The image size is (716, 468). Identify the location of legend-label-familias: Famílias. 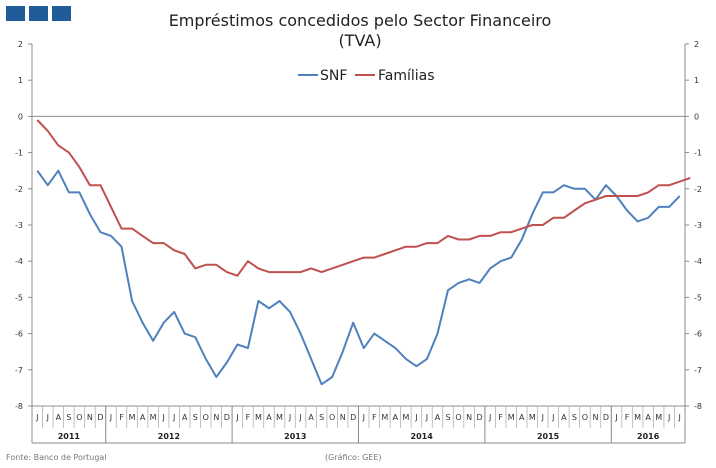
(406, 76).